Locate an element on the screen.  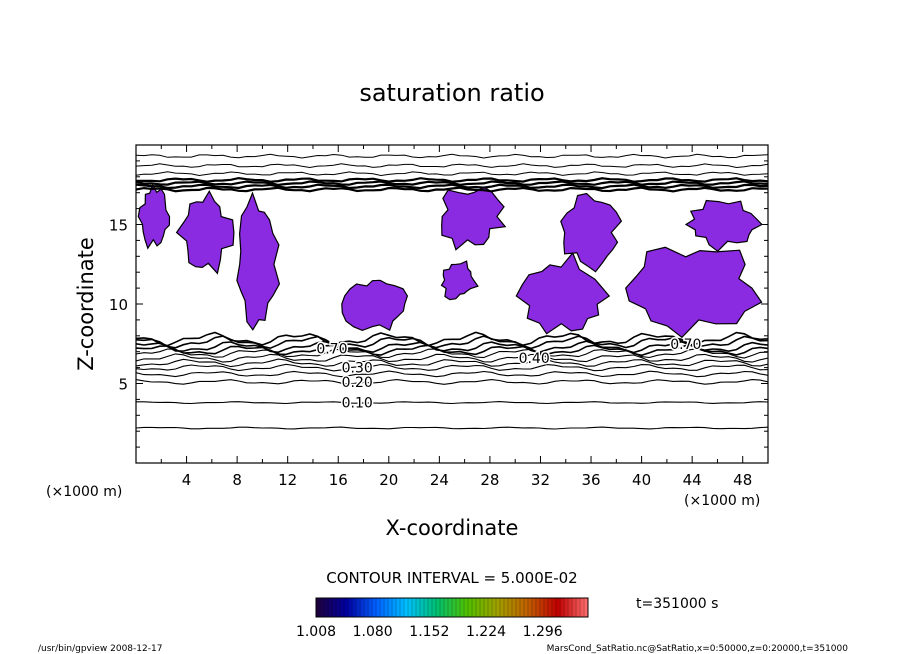
x-unit-left: (×1000 m) is located at coordinates (84, 492).